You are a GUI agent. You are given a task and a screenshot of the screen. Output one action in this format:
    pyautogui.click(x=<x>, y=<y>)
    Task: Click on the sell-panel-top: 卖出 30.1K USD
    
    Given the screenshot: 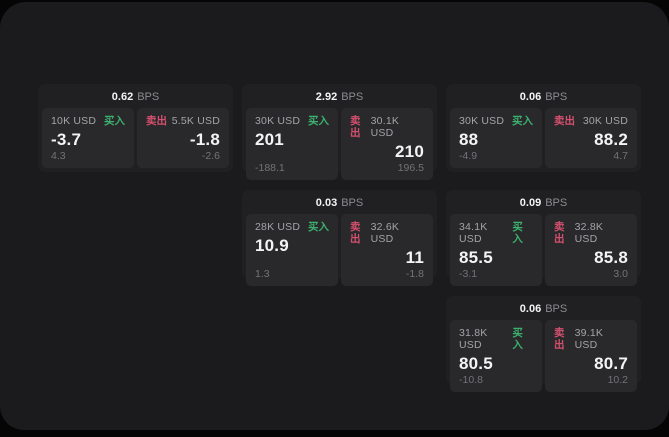 What is the action you would take?
    pyautogui.click(x=387, y=127)
    